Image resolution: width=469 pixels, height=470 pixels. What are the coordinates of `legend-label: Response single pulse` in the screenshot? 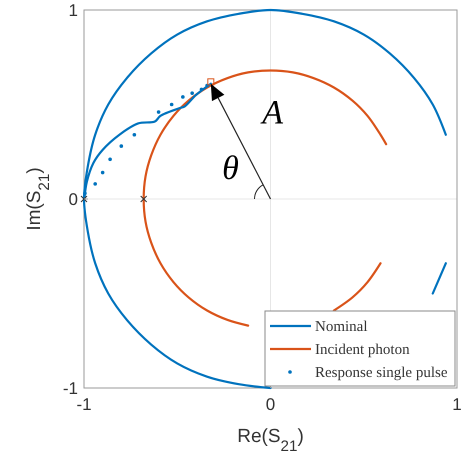 It's located at (381, 373).